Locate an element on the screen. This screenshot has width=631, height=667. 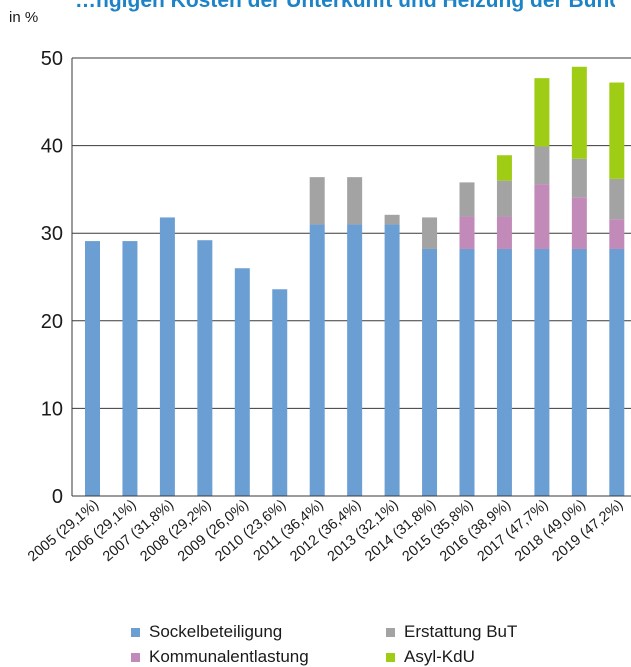
y-tick-label-0: 0 is located at coordinates (57, 497).